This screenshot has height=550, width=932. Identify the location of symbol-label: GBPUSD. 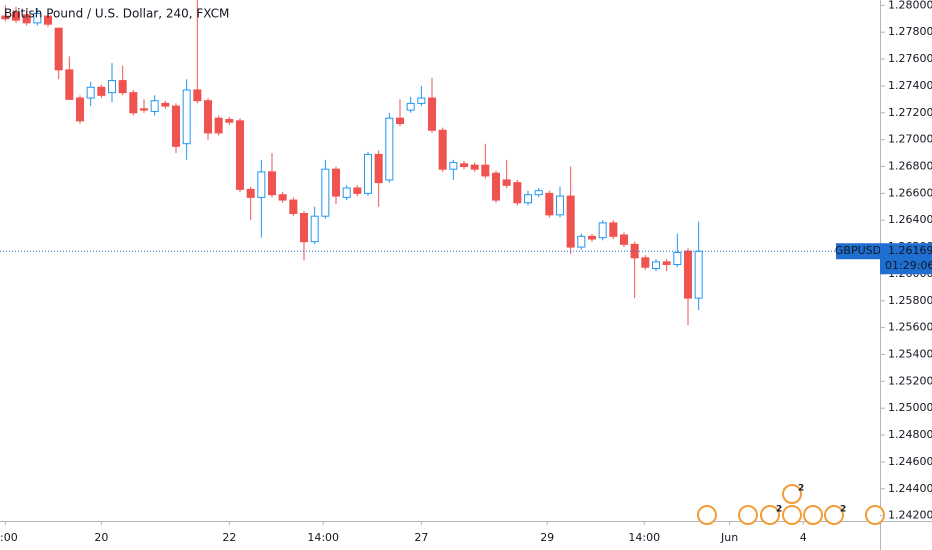
(858, 250).